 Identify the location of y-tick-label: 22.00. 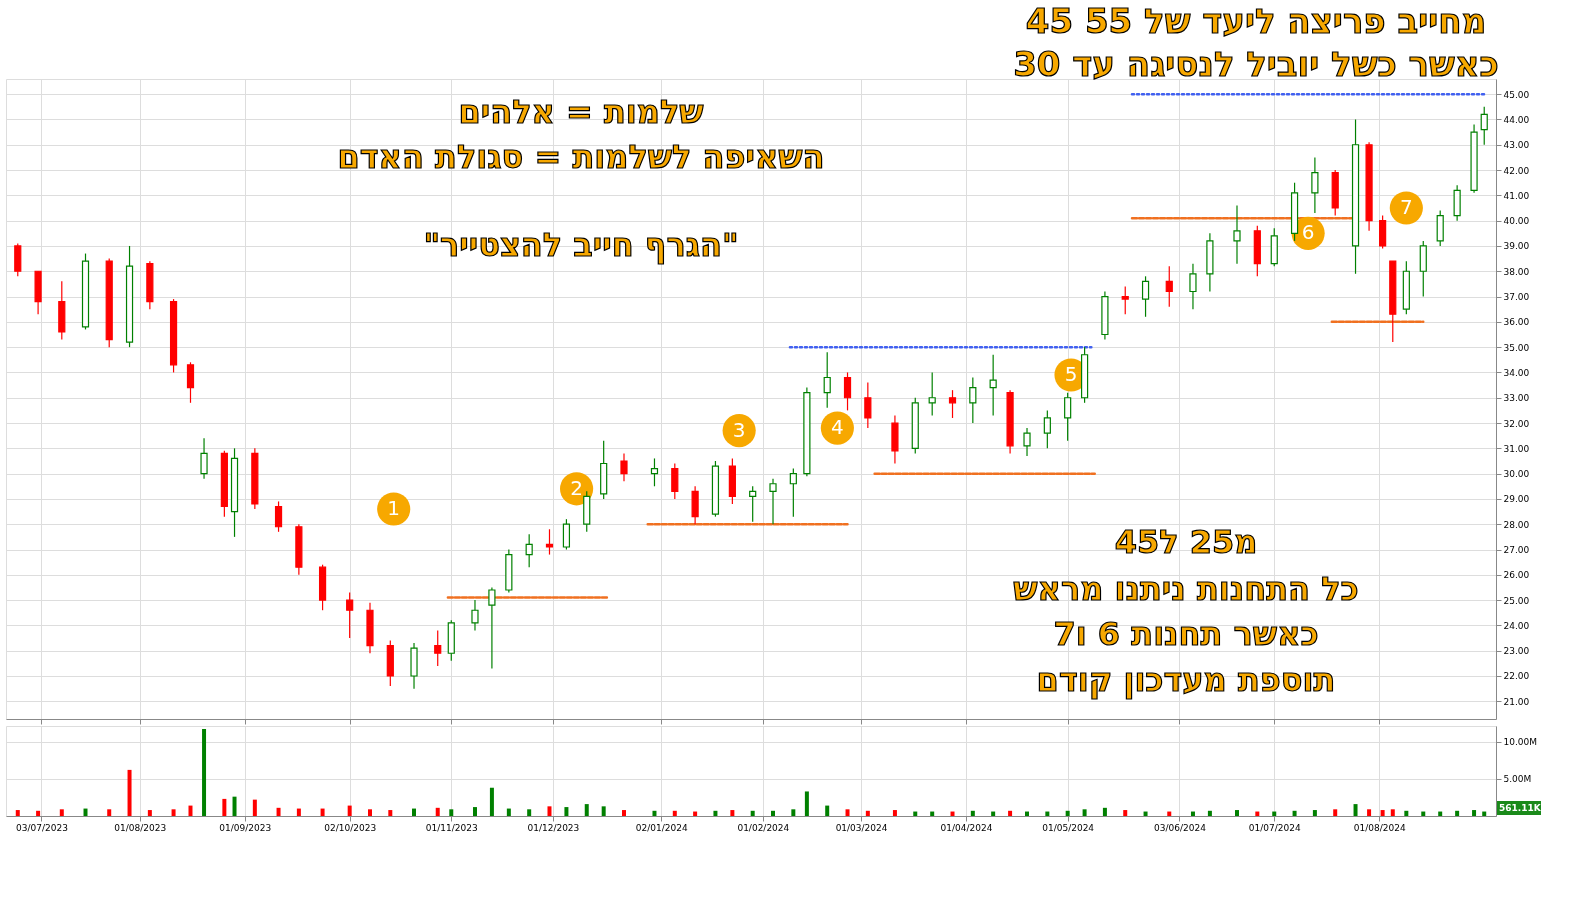
(1516, 676).